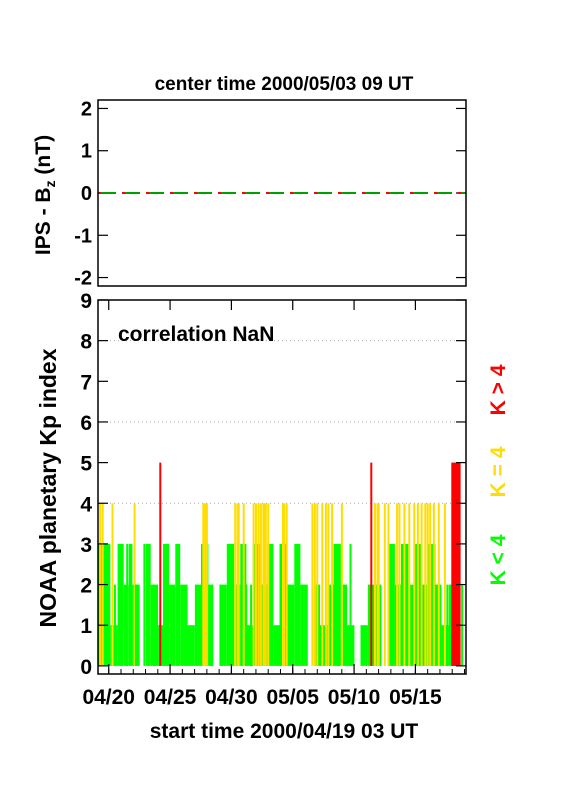 The height and width of the screenshot is (793, 566). I want to click on chart-title: center time 2000/05/03 09 UT, so click(284, 84).